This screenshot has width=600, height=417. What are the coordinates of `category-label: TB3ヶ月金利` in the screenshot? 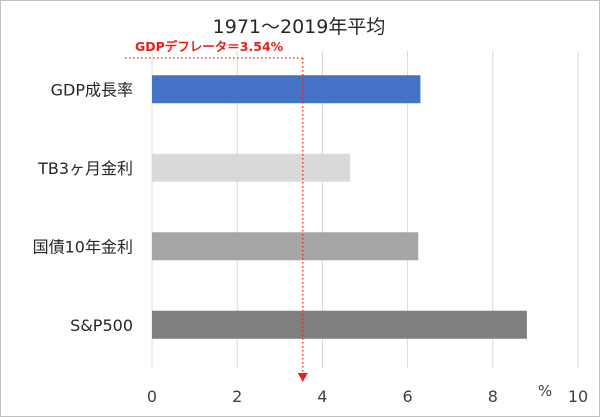 It's located at (85, 168).